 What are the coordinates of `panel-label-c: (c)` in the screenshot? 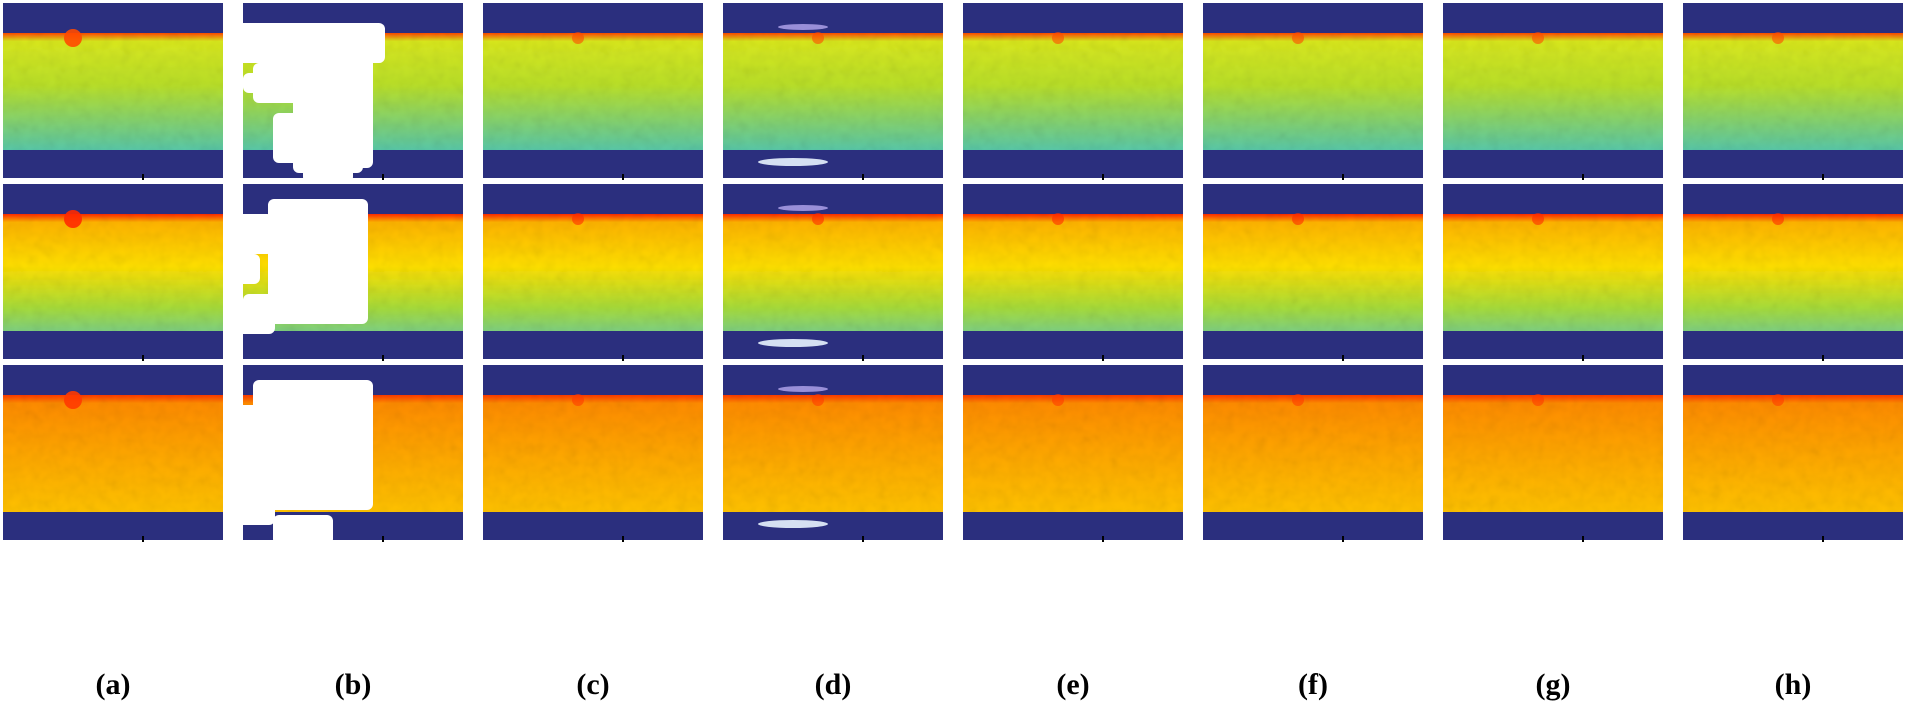 It's located at (593, 684).